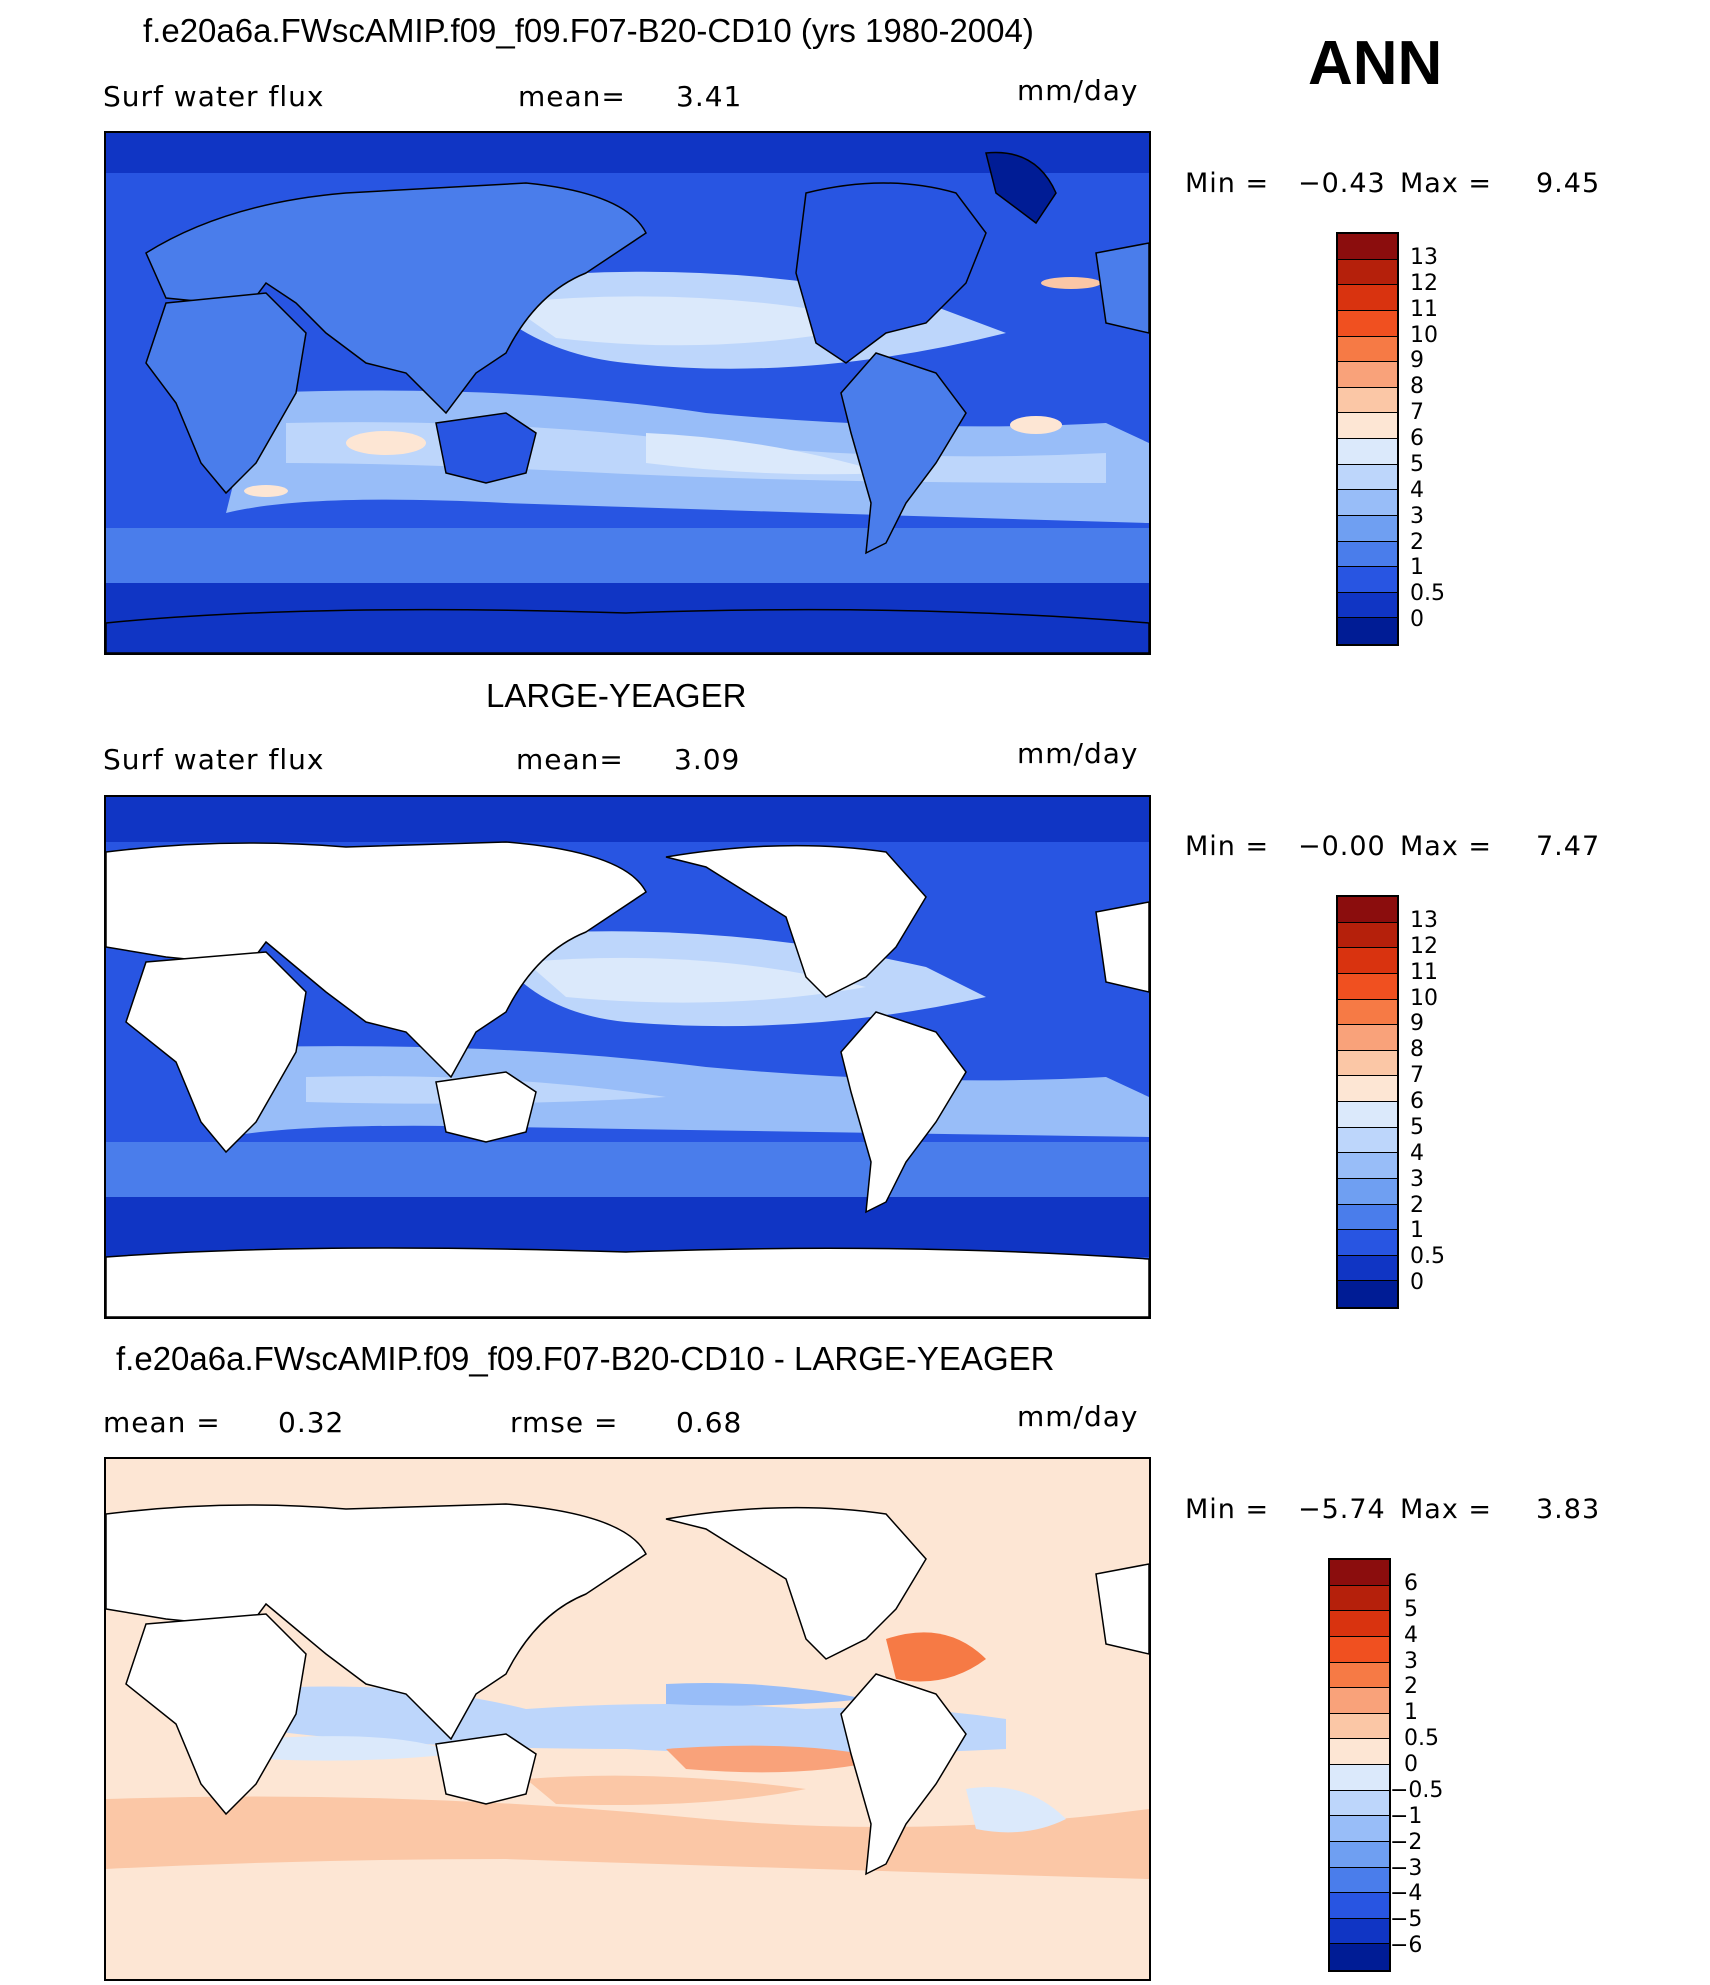 This screenshot has width=1710, height=1985. Describe the element at coordinates (1406, 1946) in the screenshot. I see `colorbar-tick-label: −6` at that location.